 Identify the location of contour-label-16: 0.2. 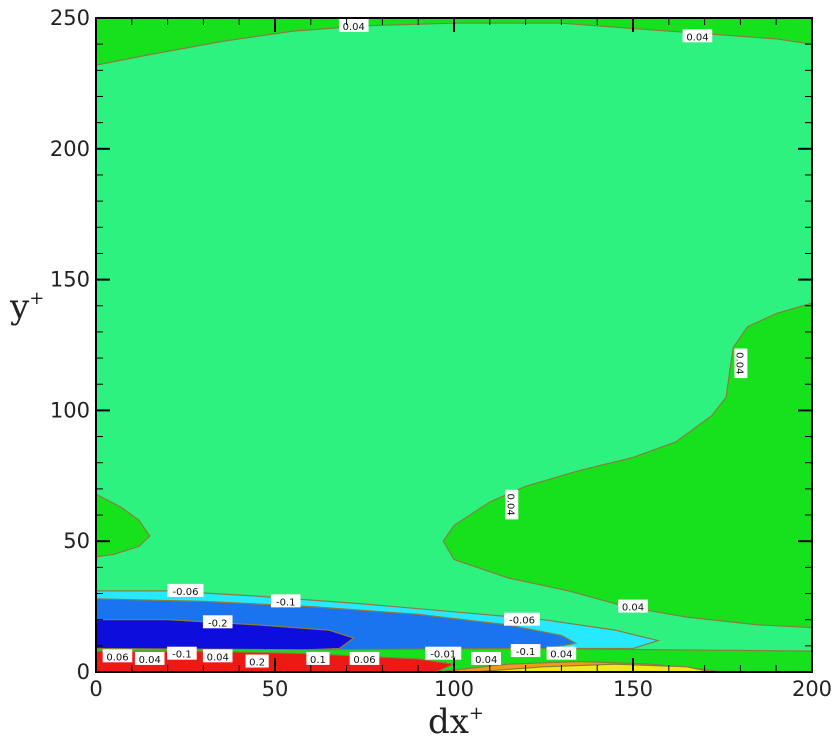
(257, 661).